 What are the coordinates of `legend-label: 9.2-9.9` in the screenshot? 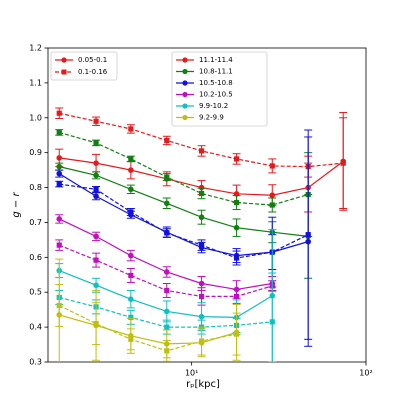 It's located at (211, 118).